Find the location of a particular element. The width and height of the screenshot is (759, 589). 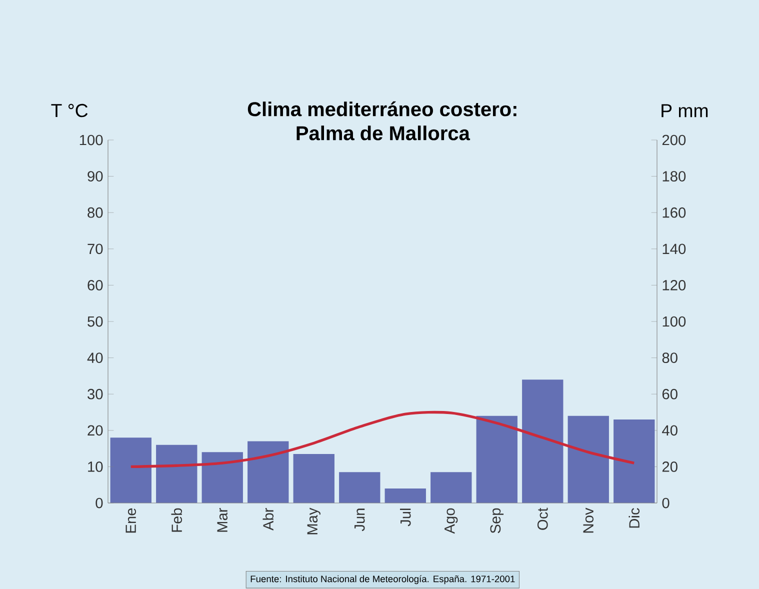

x-tick-label: Feb is located at coordinates (176, 520).